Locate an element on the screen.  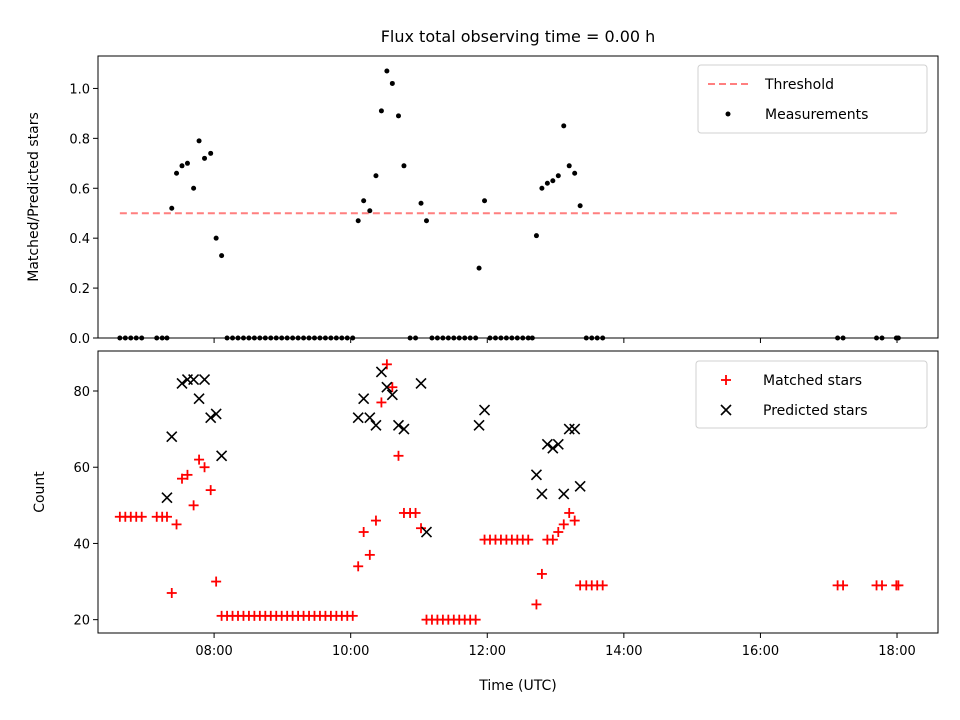
bottom-y-axis-label: Count is located at coordinates (40, 492).